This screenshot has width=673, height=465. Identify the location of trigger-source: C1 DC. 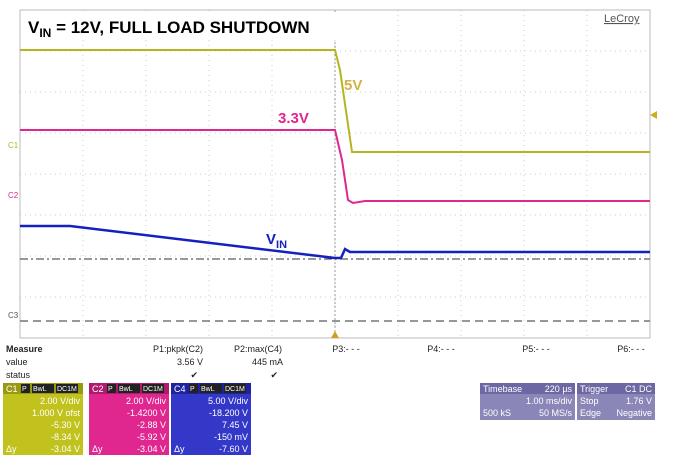
(639, 389).